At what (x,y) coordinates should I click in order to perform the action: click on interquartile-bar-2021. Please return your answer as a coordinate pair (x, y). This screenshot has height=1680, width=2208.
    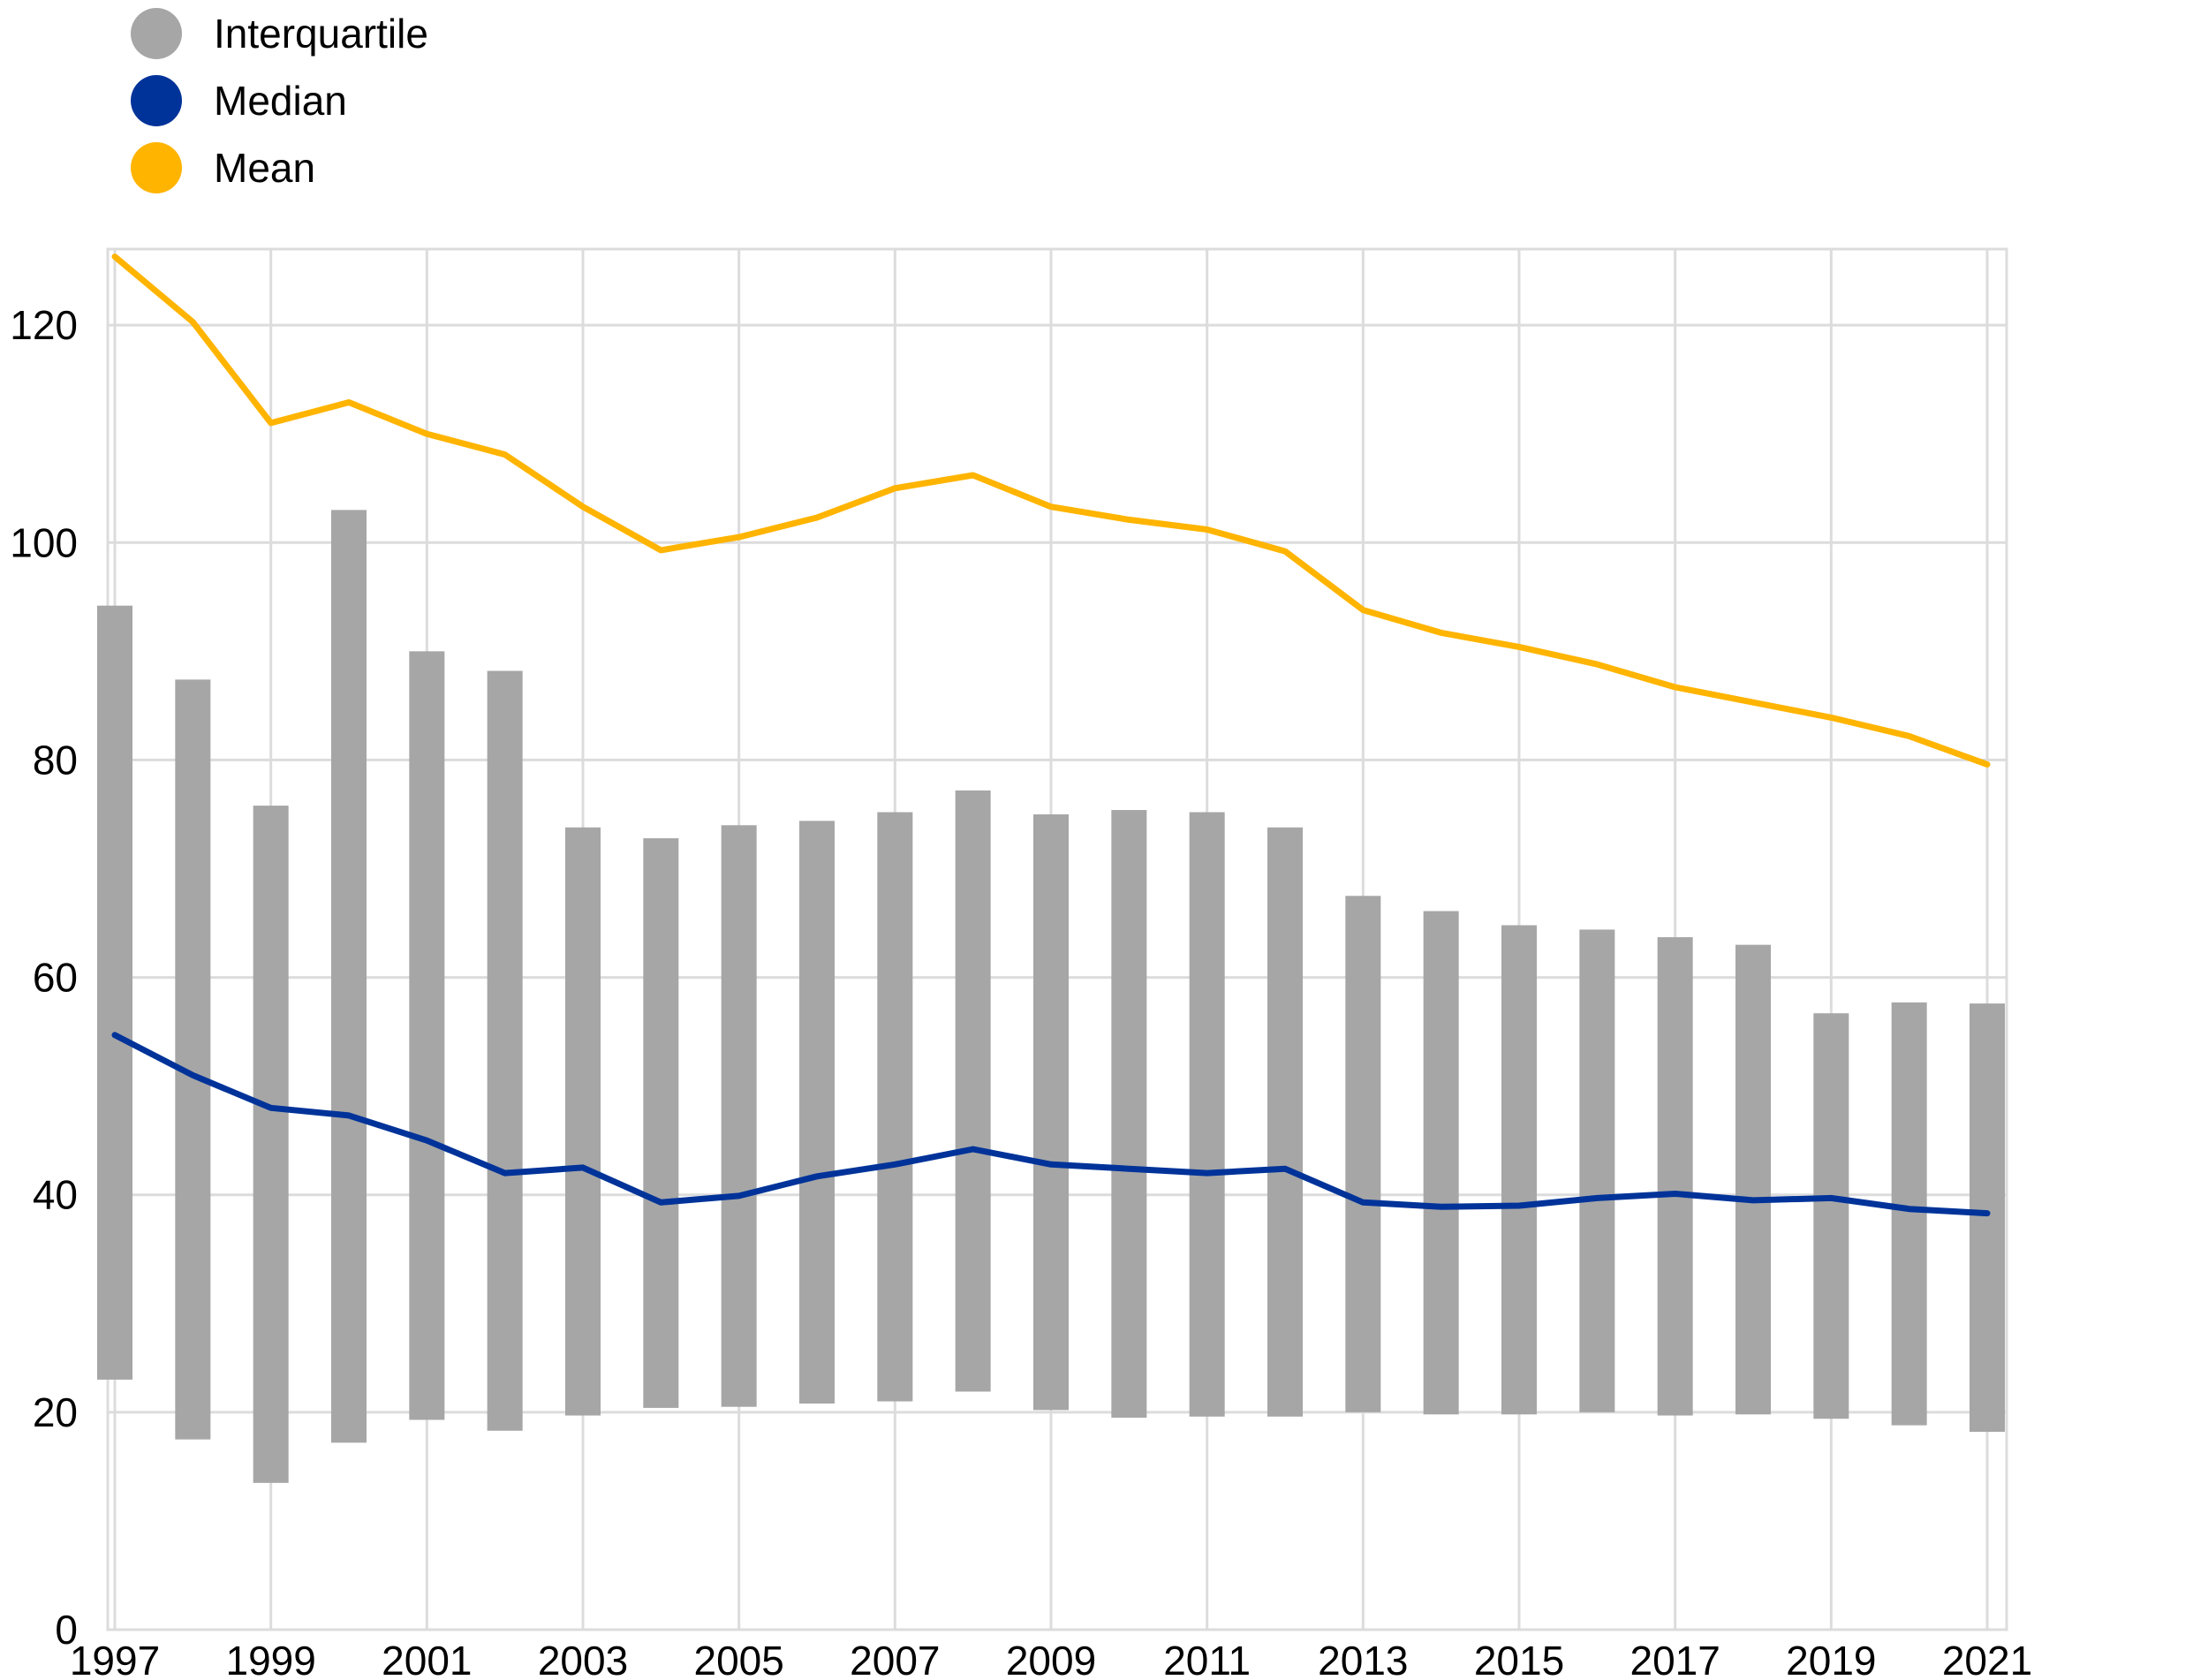
    Looking at the image, I should click on (1987, 1218).